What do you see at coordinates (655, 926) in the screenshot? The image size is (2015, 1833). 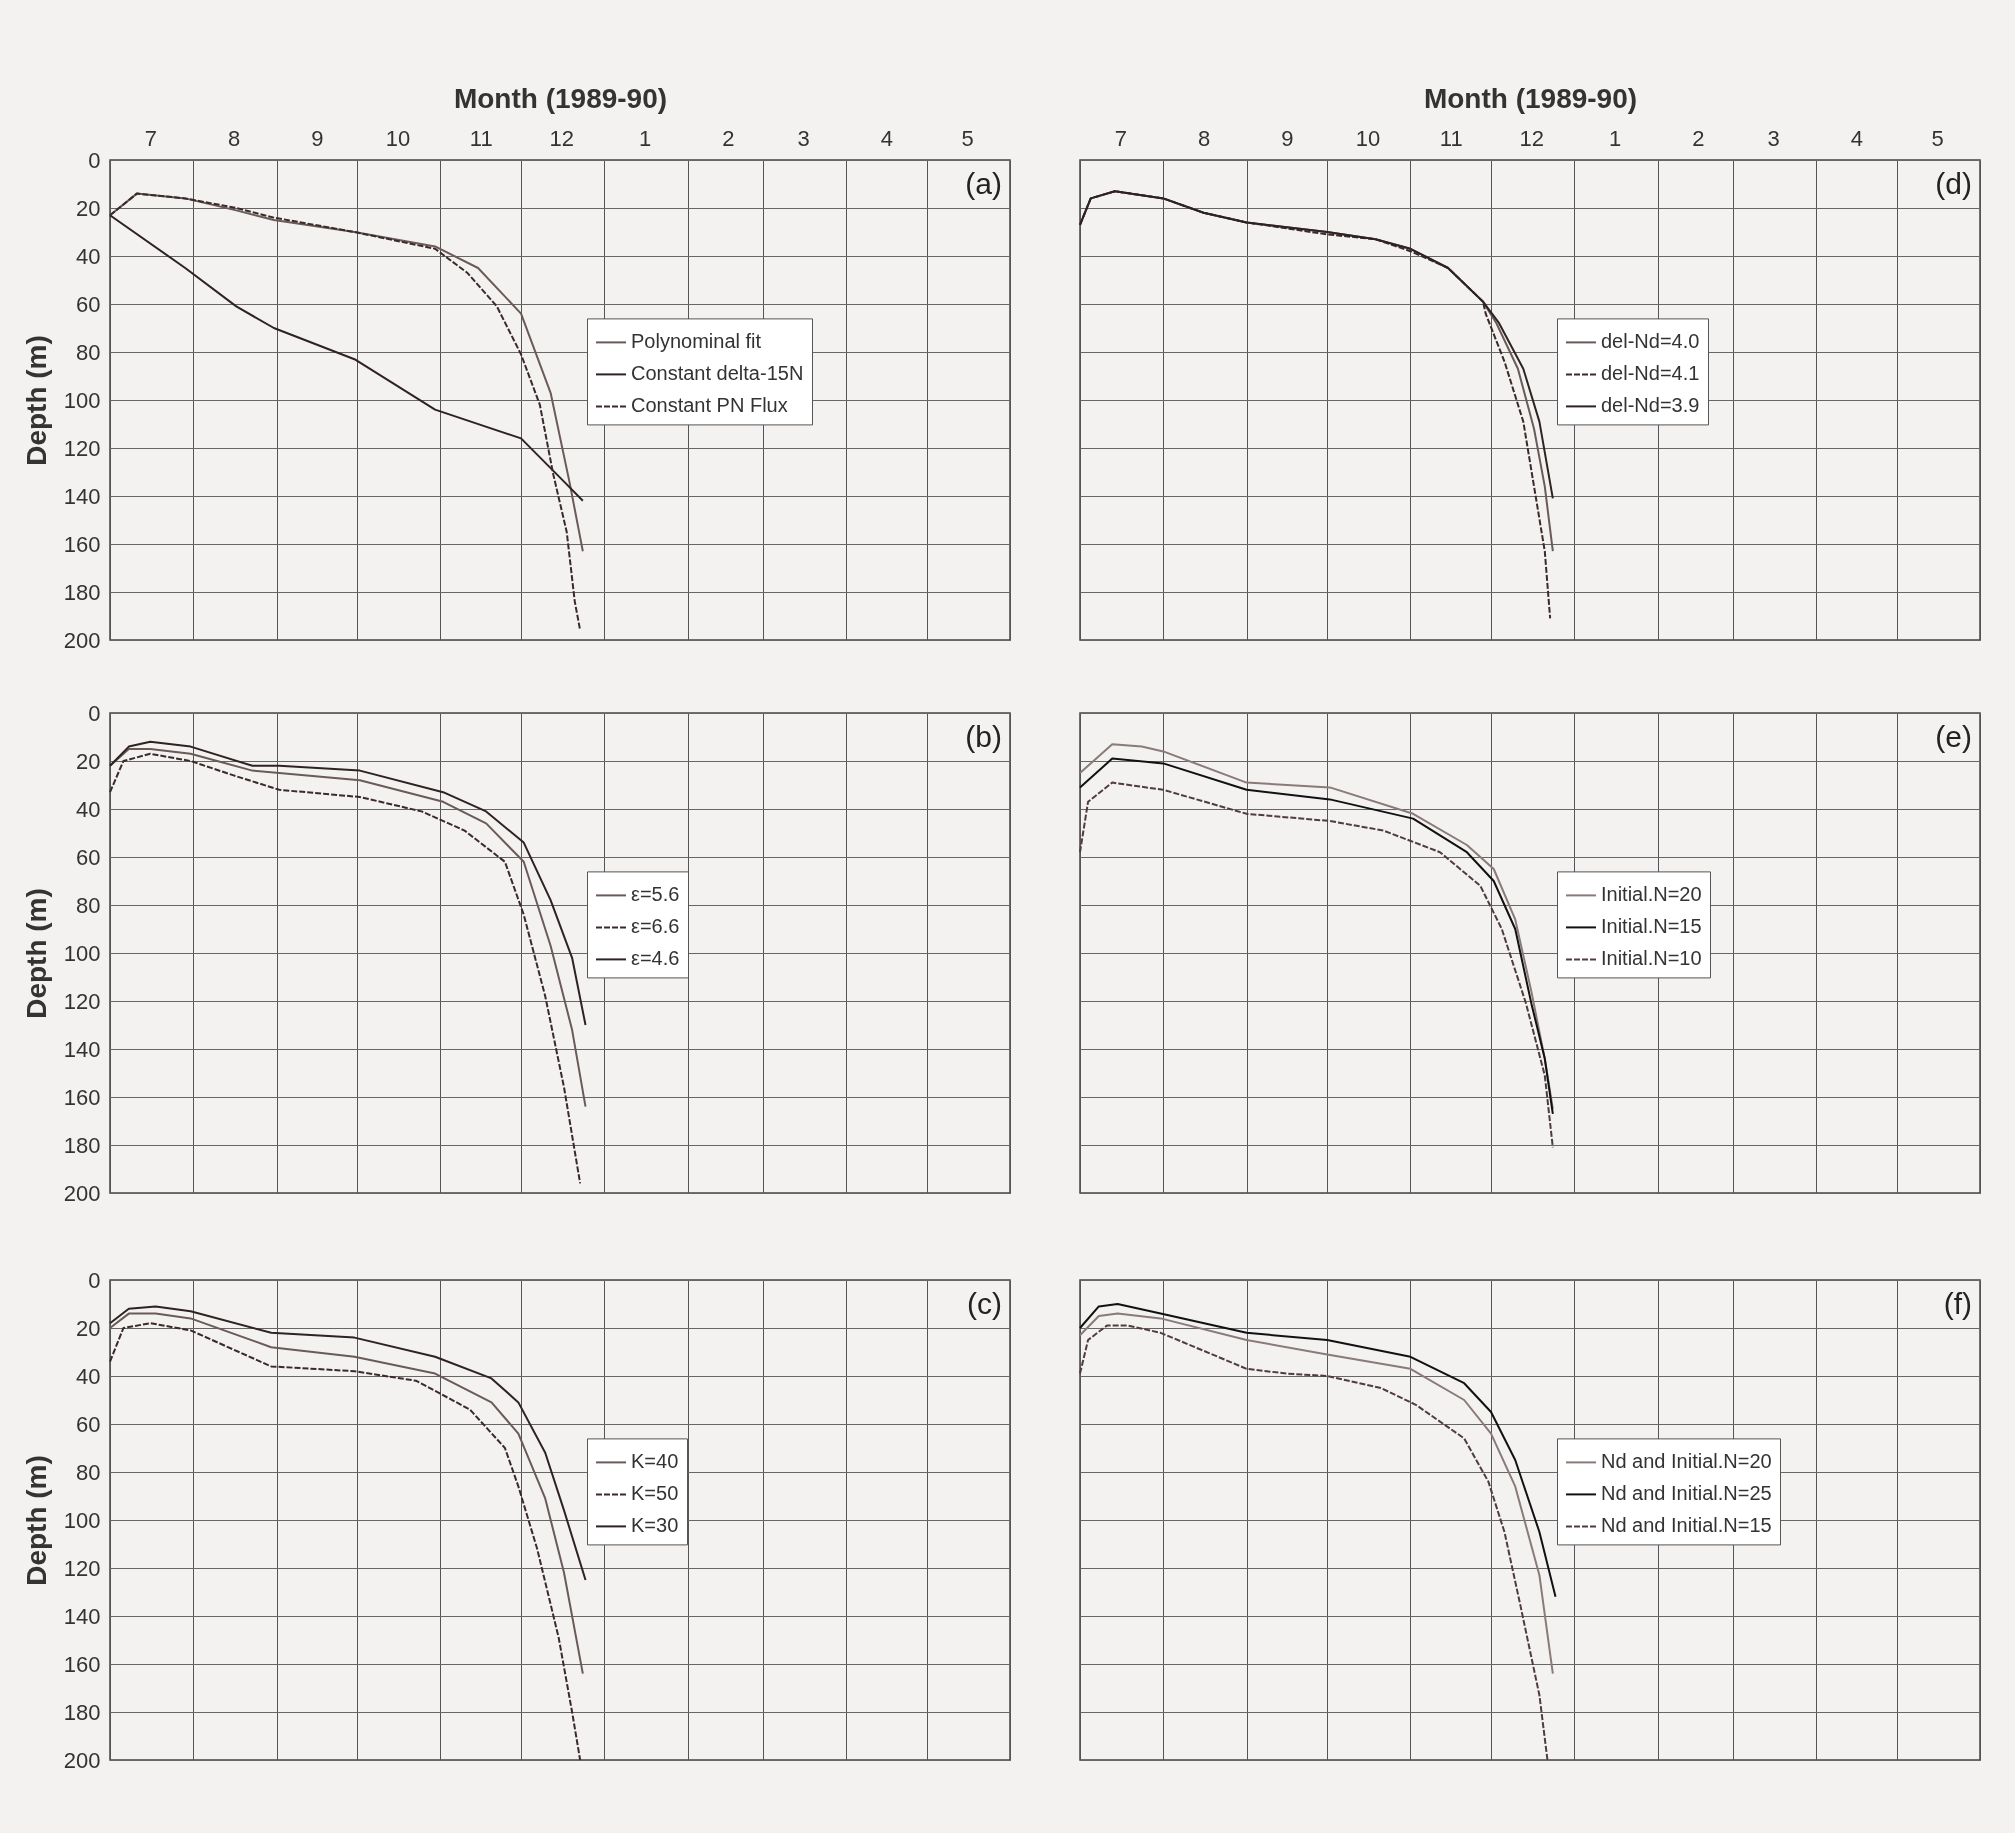 I see `legend-label: ε=6.6` at bounding box center [655, 926].